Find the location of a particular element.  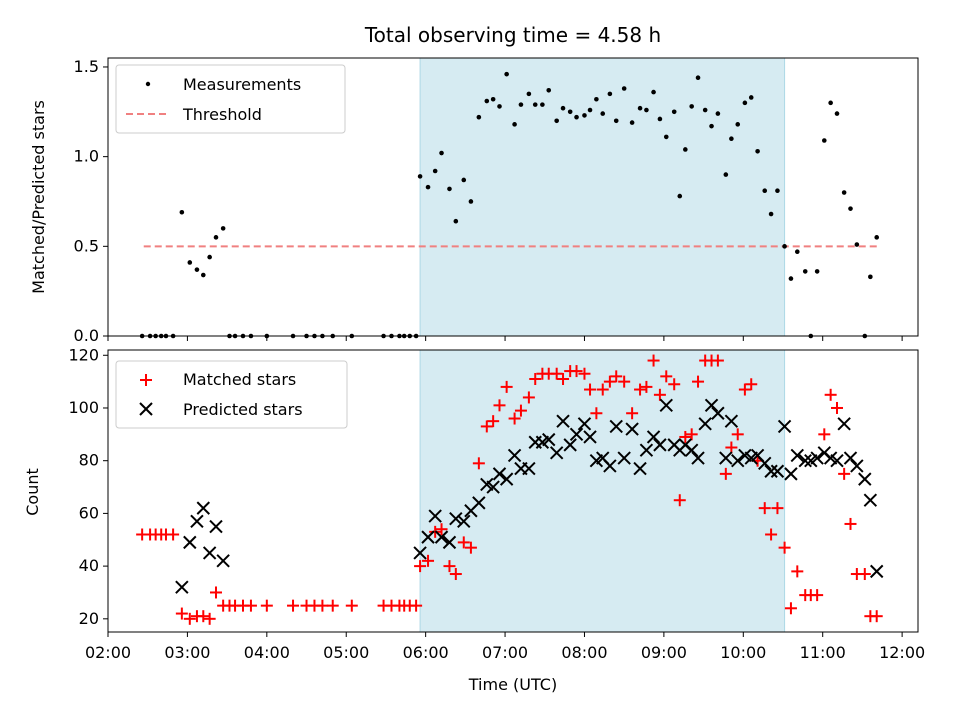

y-tick-label: 0.5 is located at coordinates (86, 245).